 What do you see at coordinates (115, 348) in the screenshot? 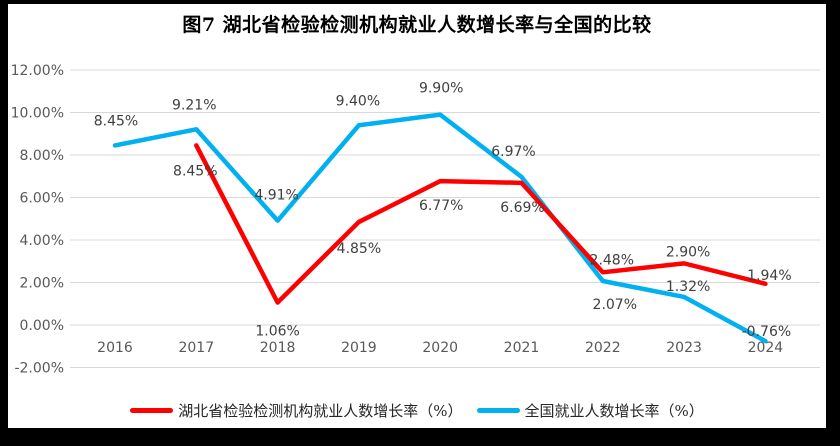
I see `x-tick-label: 2016` at bounding box center [115, 348].